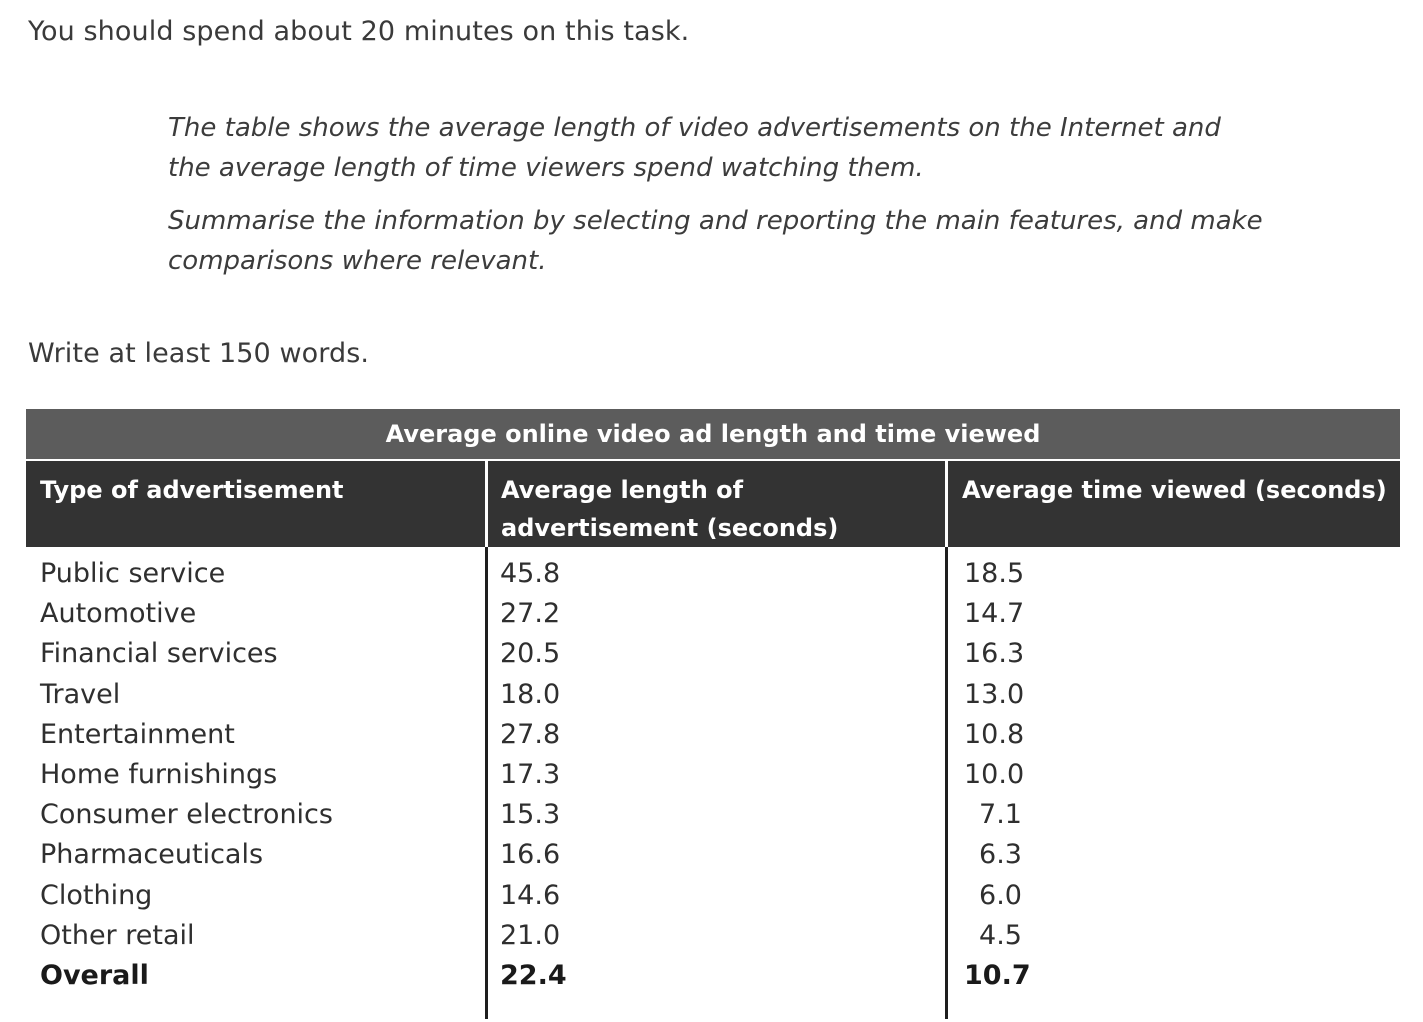  Describe the element at coordinates (530, 774) in the screenshot. I see `cell-length: 17.3` at that location.